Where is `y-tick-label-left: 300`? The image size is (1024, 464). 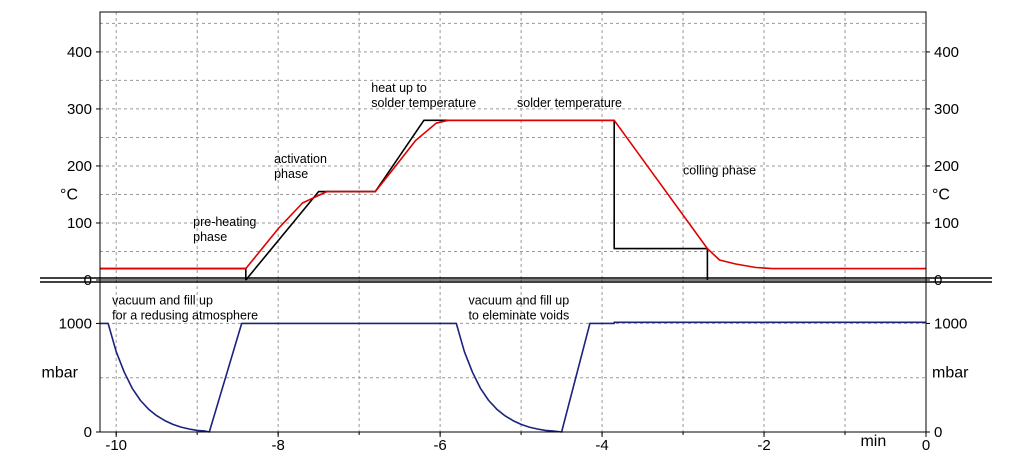 y-tick-label-left: 300 is located at coordinates (79, 109).